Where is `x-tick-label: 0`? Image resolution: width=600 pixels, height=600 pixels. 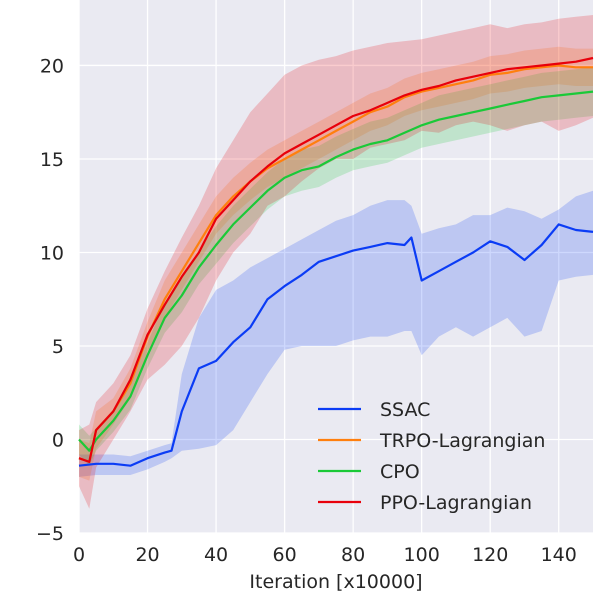
x-tick-label: 0 is located at coordinates (79, 555).